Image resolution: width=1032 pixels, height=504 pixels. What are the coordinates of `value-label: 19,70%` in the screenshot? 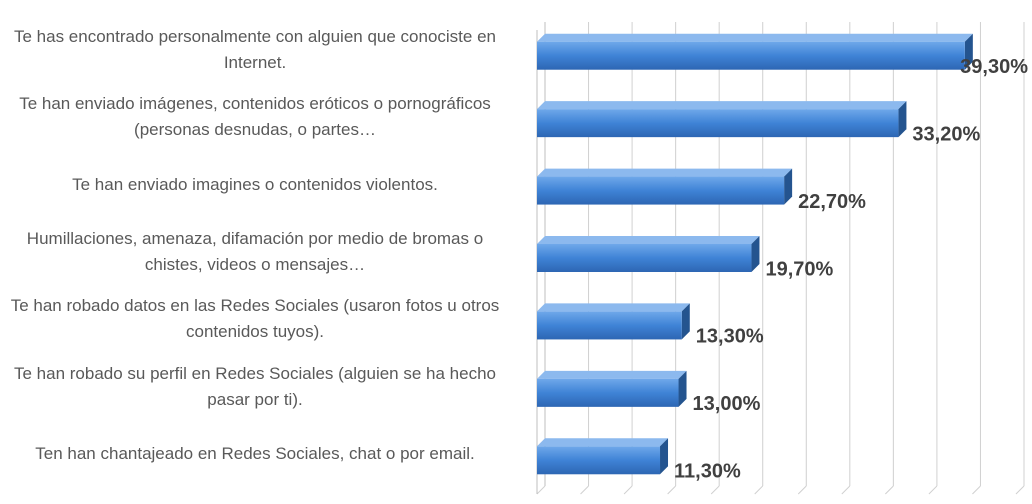 It's located at (799, 269).